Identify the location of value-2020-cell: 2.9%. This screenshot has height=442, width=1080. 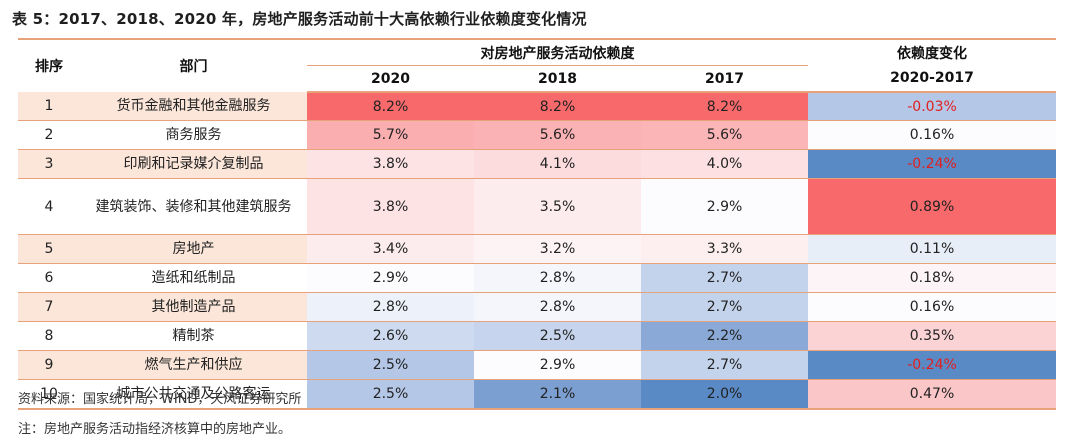
(390, 278).